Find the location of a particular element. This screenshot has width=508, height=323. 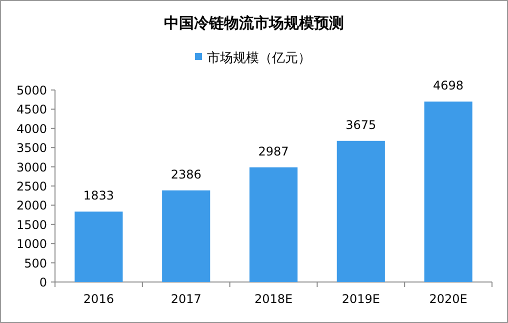

y-tick-label: 500 is located at coordinates (35, 263).